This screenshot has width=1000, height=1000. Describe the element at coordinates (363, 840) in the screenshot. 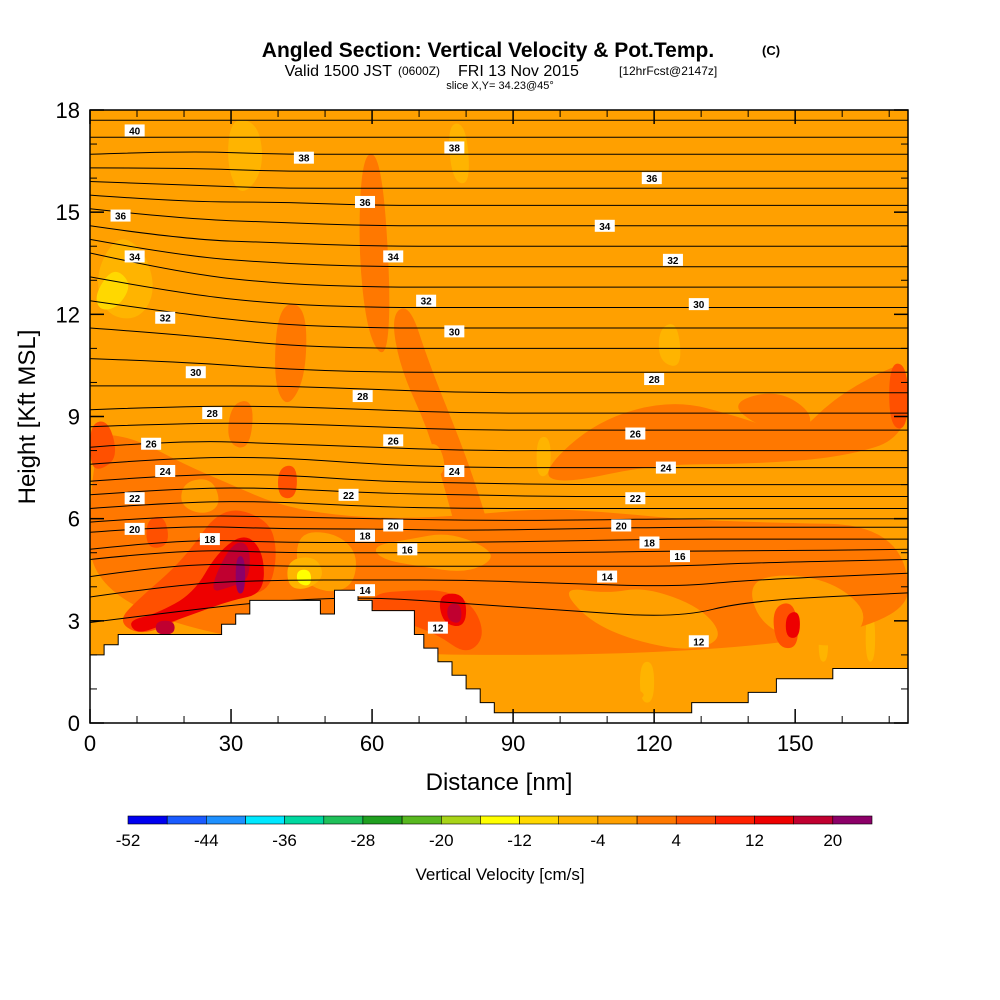

I see `colorbar-tick-label: -28` at that location.